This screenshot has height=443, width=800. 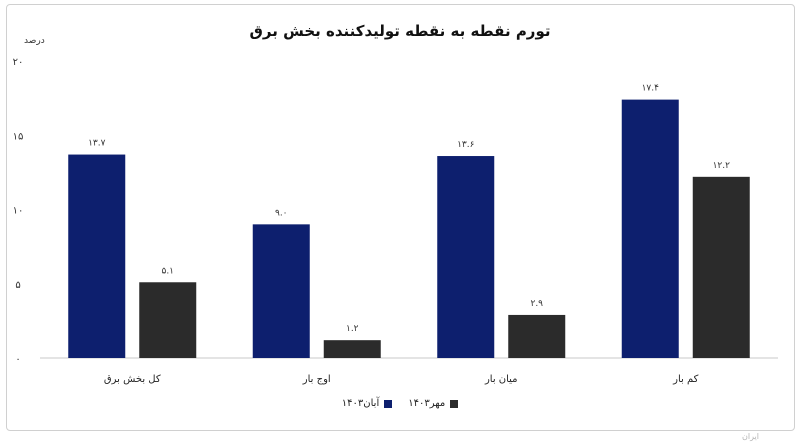 I want to click on legend-label-mehr-1403: مهر۱۴۰۳, so click(x=427, y=403).